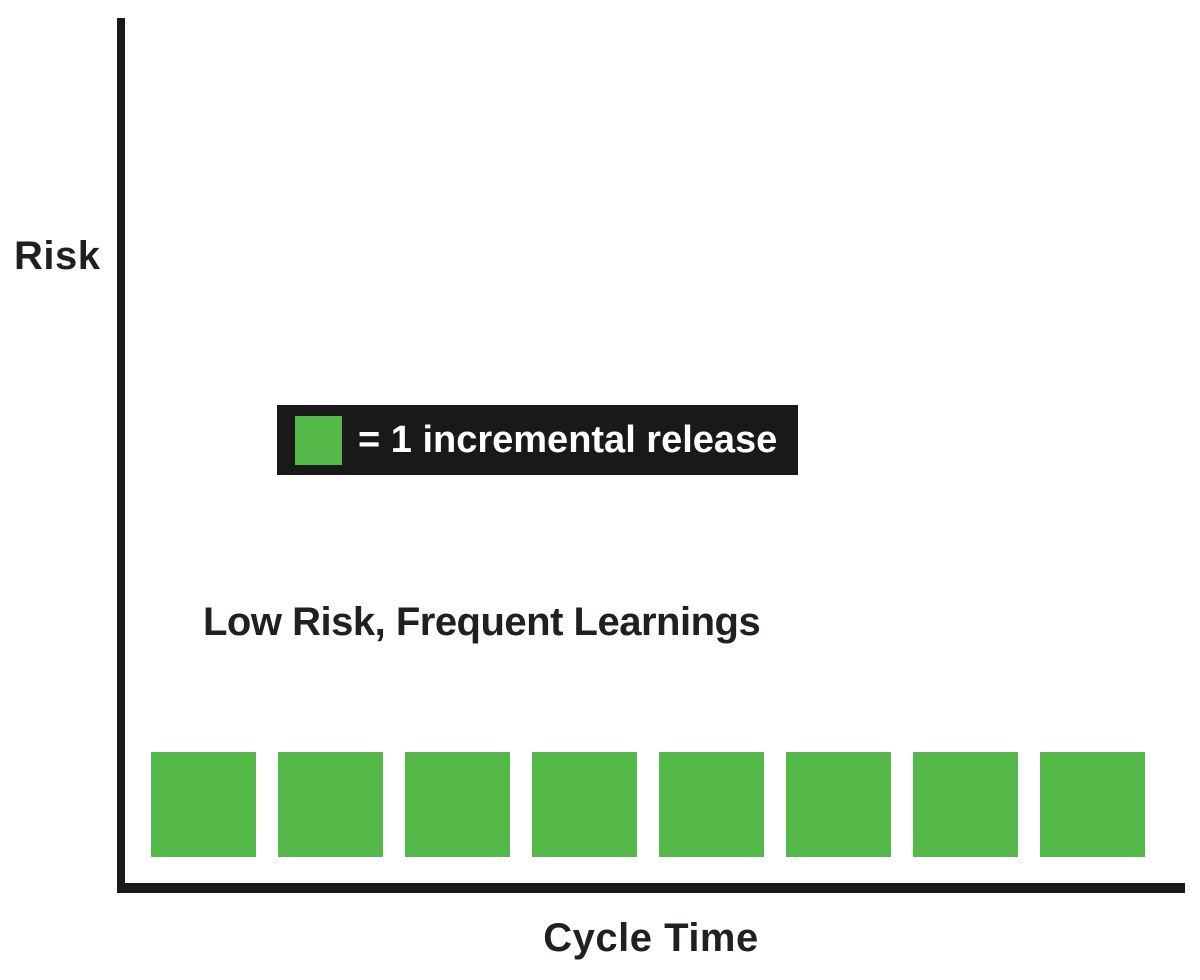 This screenshot has width=1200, height=980. Describe the element at coordinates (482, 622) in the screenshot. I see `annotation-low-risk: Low Risk, Frequent Learnings` at that location.